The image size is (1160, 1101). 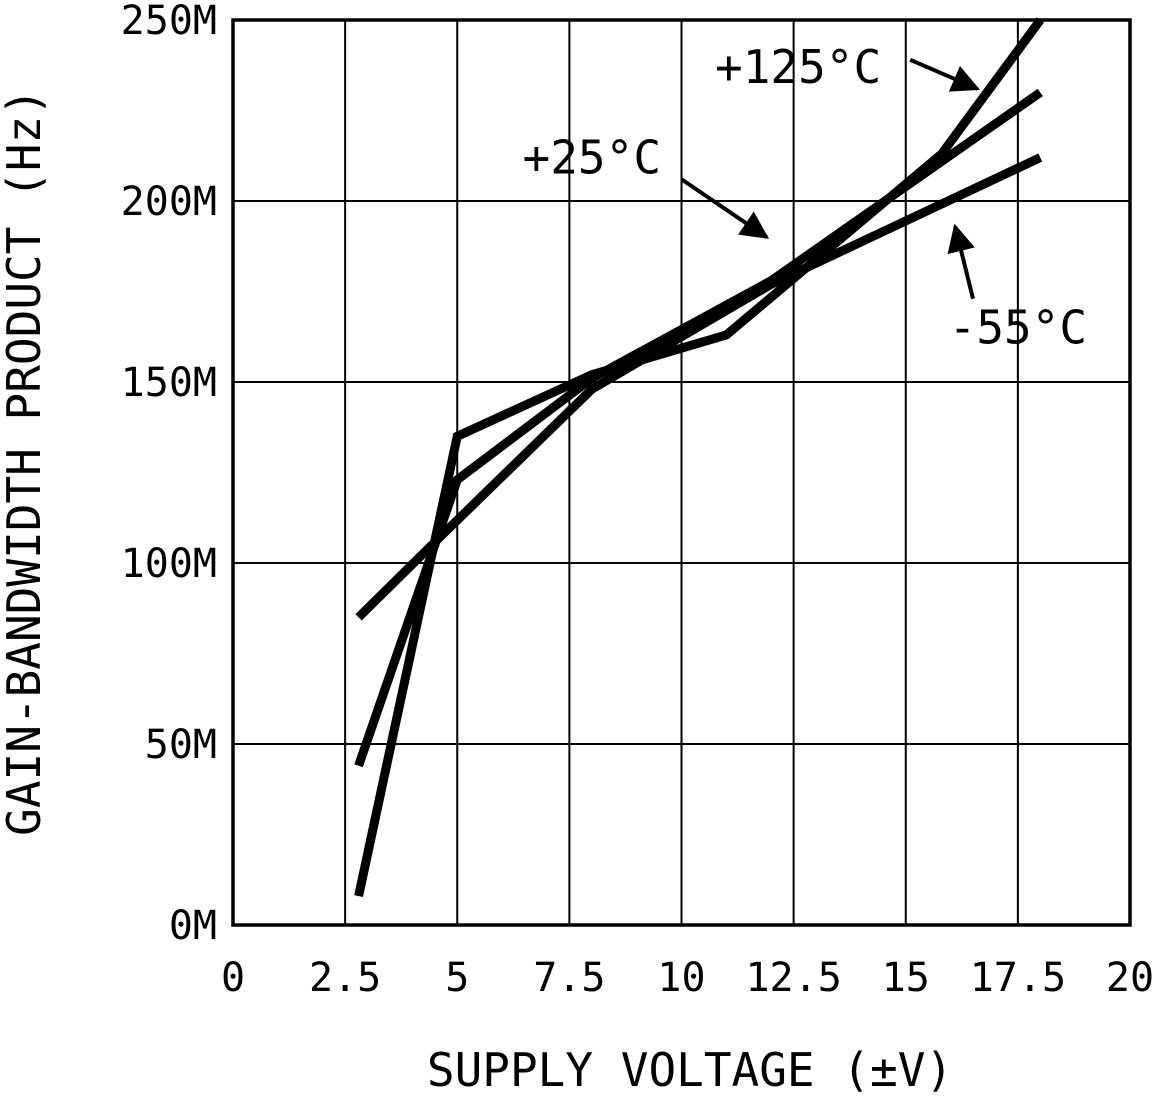 What do you see at coordinates (345, 978) in the screenshot?
I see `x-tick-label: 2.5` at bounding box center [345, 978].